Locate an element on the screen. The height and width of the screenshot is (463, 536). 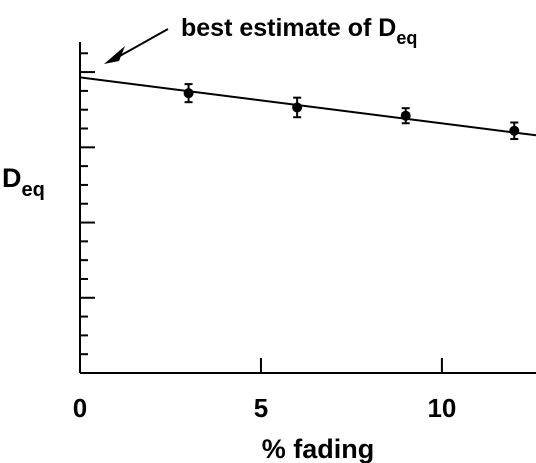
x-tick-label: 10 is located at coordinates (441, 408).